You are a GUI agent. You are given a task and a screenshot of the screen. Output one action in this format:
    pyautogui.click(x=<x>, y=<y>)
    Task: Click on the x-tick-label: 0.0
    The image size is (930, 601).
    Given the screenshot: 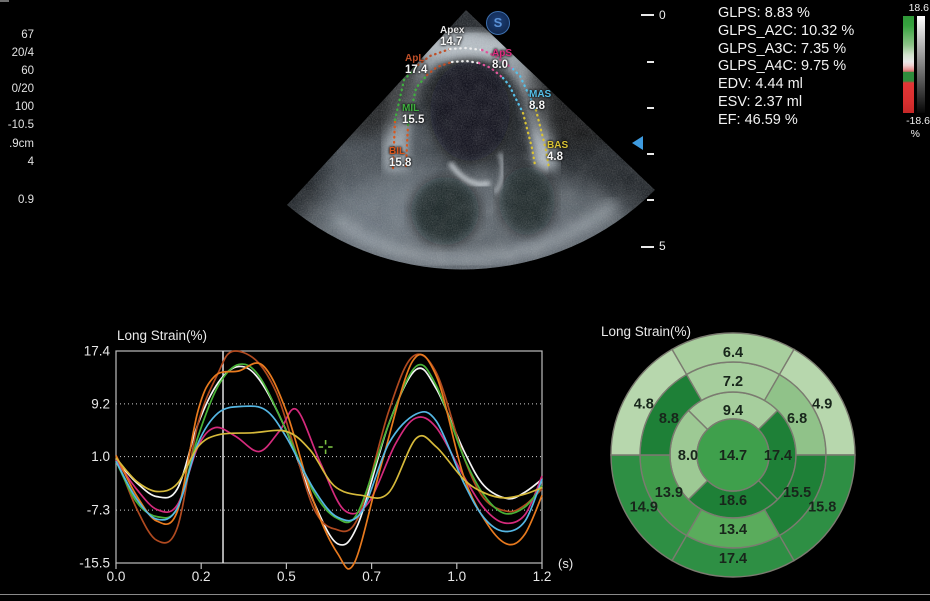 What is the action you would take?
    pyautogui.click(x=116, y=576)
    